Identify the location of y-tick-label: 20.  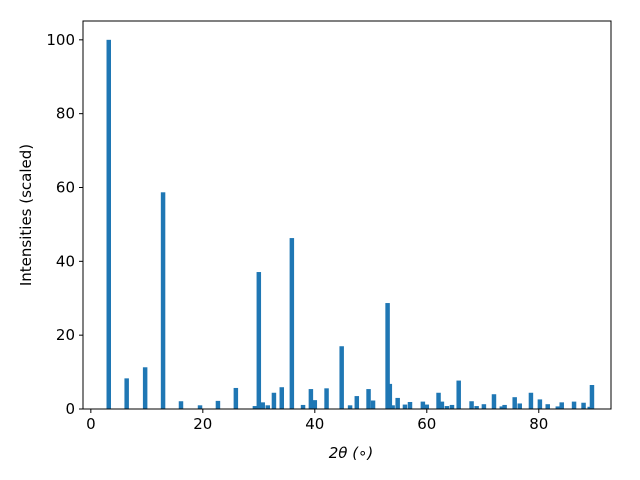
(65, 335).